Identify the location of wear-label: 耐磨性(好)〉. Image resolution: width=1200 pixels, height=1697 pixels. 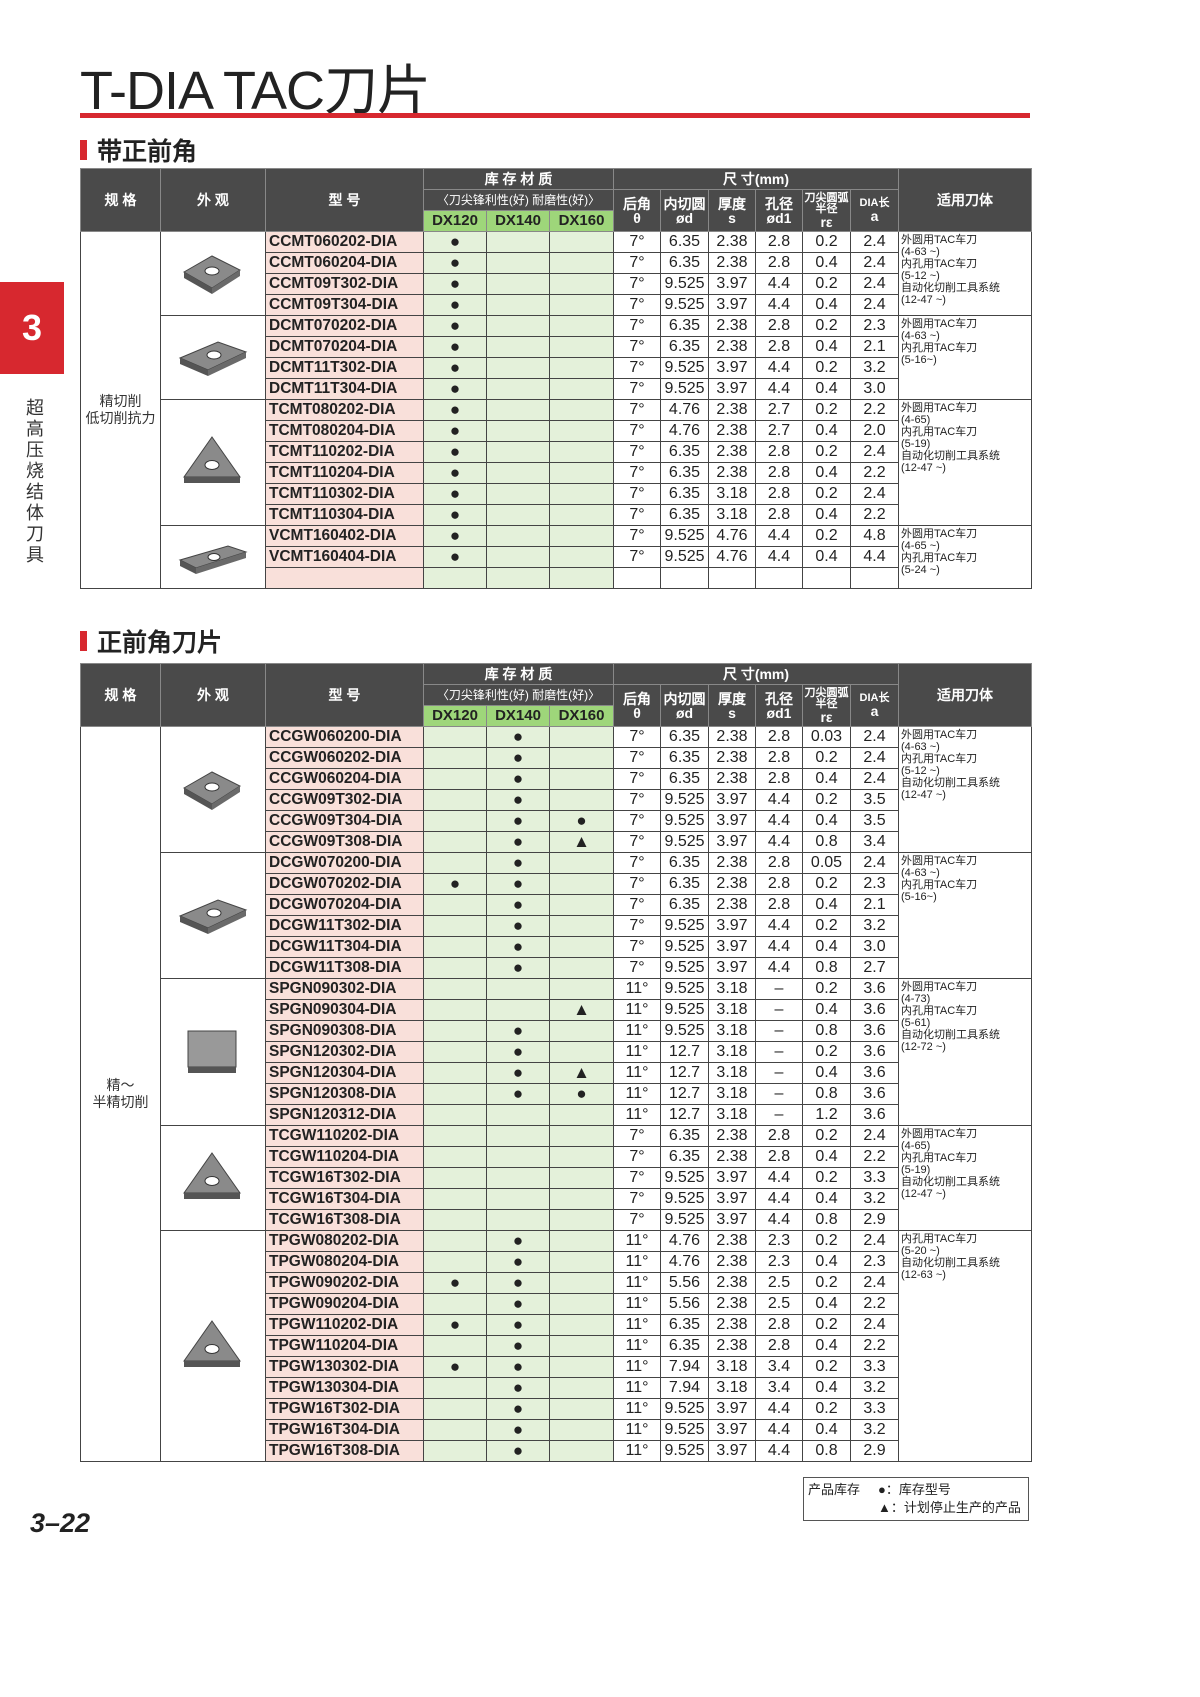
(566, 200).